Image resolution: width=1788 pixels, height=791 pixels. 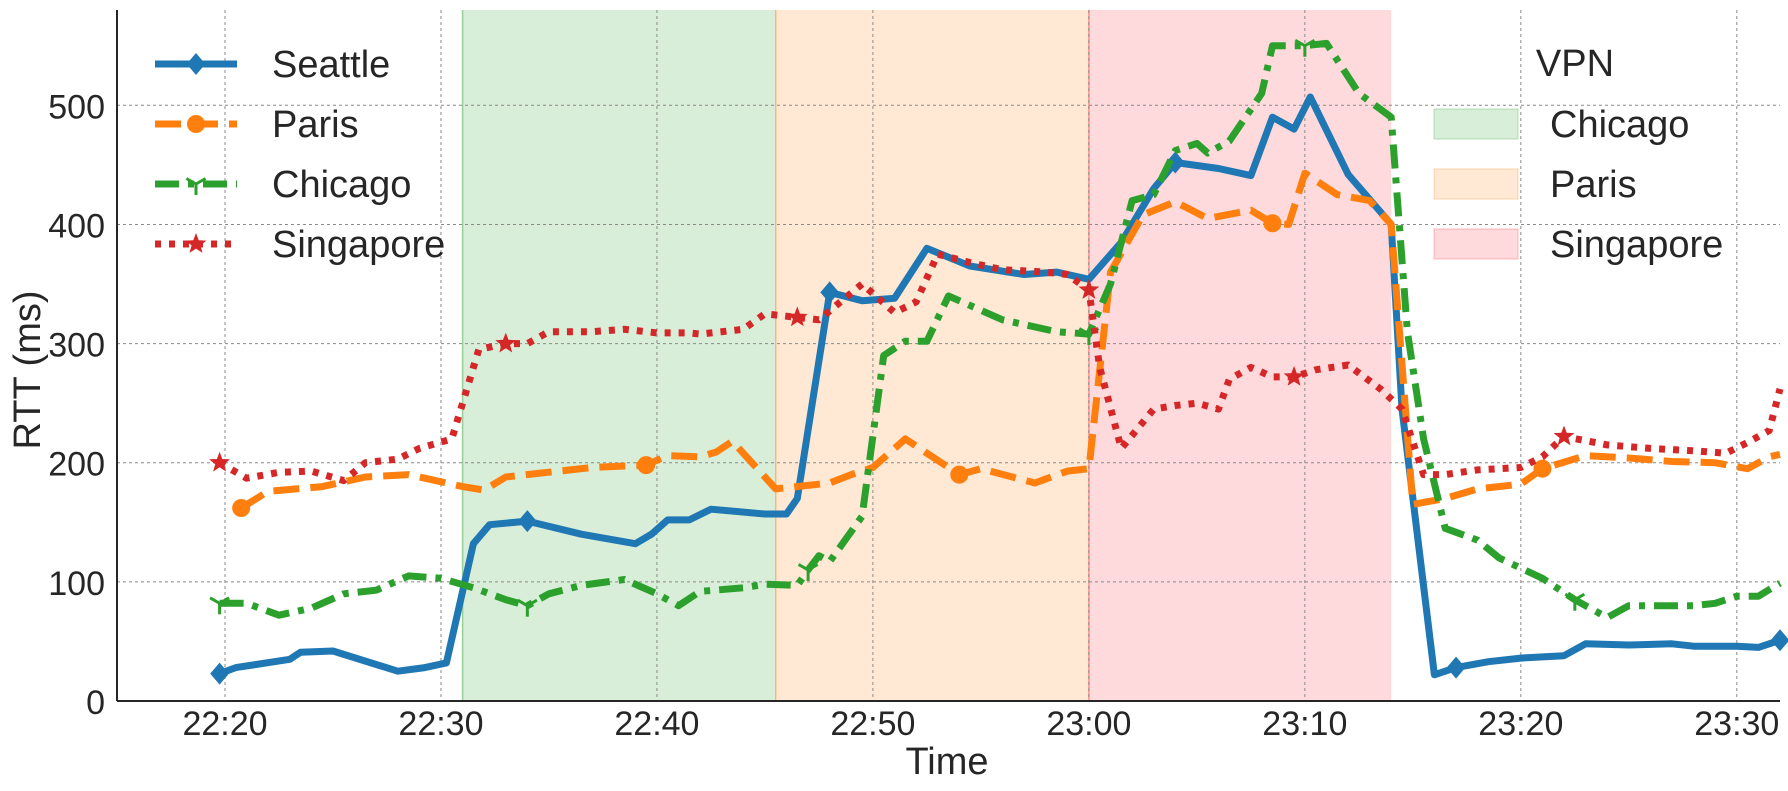 I want to click on x-tick-label: 22:30, so click(x=440, y=724).